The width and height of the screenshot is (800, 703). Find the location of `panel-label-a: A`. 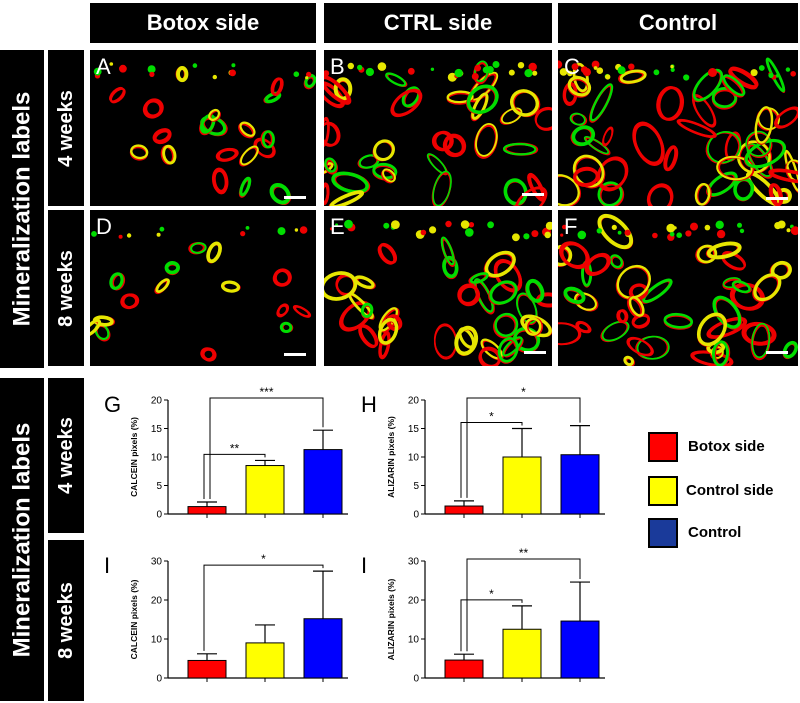

panel-label-a: A is located at coordinates (103, 66).